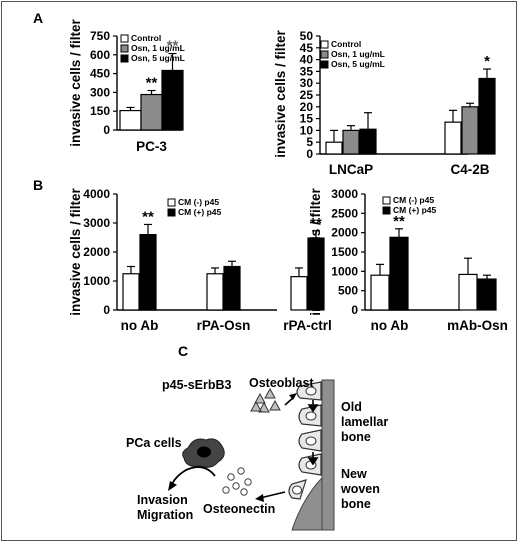 Image resolution: width=520 pixels, height=544 pixels. What do you see at coordinates (100, 36) in the screenshot?
I see `y-tick-label: 750` at bounding box center [100, 36].